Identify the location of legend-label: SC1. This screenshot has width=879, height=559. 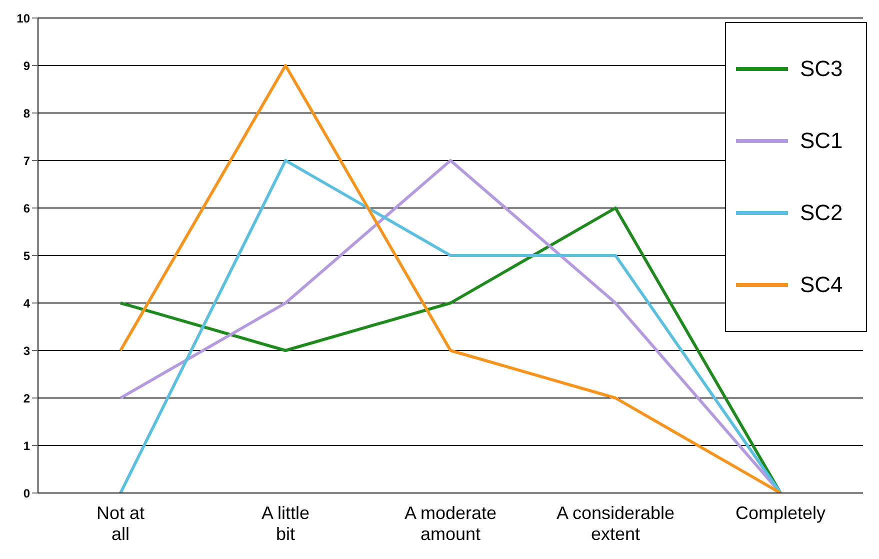
(821, 141).